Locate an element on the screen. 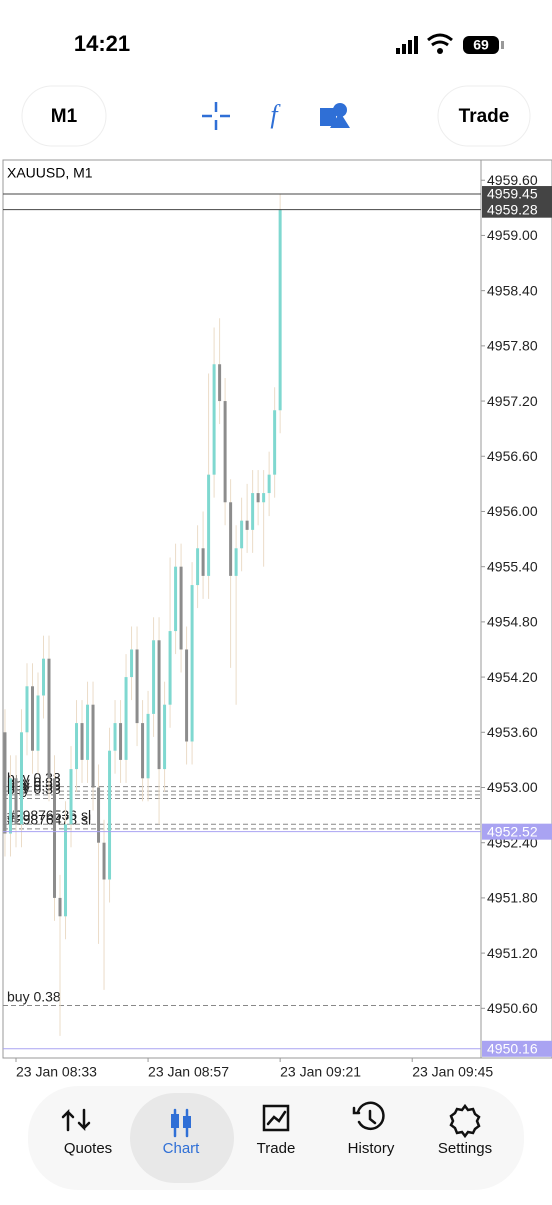 The width and height of the screenshot is (552, 1205). y-tick-label: 4956.60 is located at coordinates (512, 456).